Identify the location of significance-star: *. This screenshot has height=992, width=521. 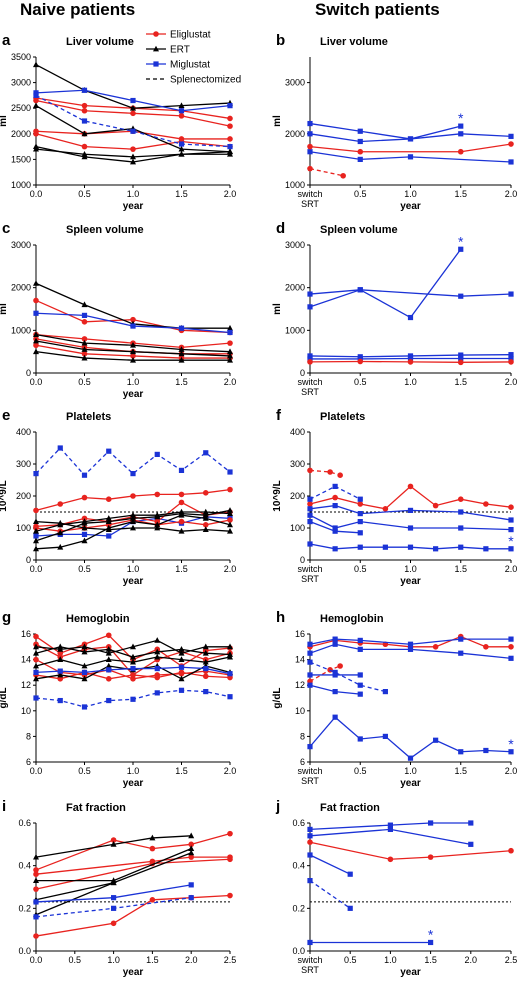
(431, 934).